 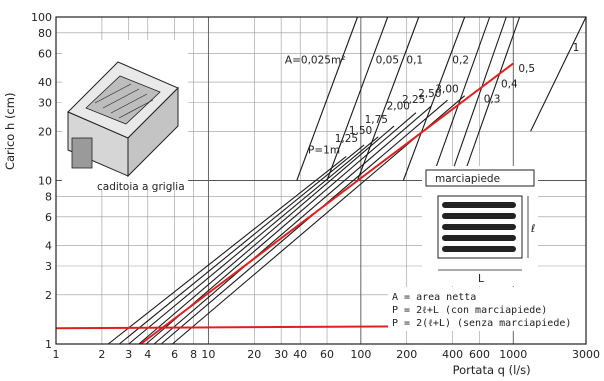 I want to click on x-tick-label: 40, so click(x=300, y=354).